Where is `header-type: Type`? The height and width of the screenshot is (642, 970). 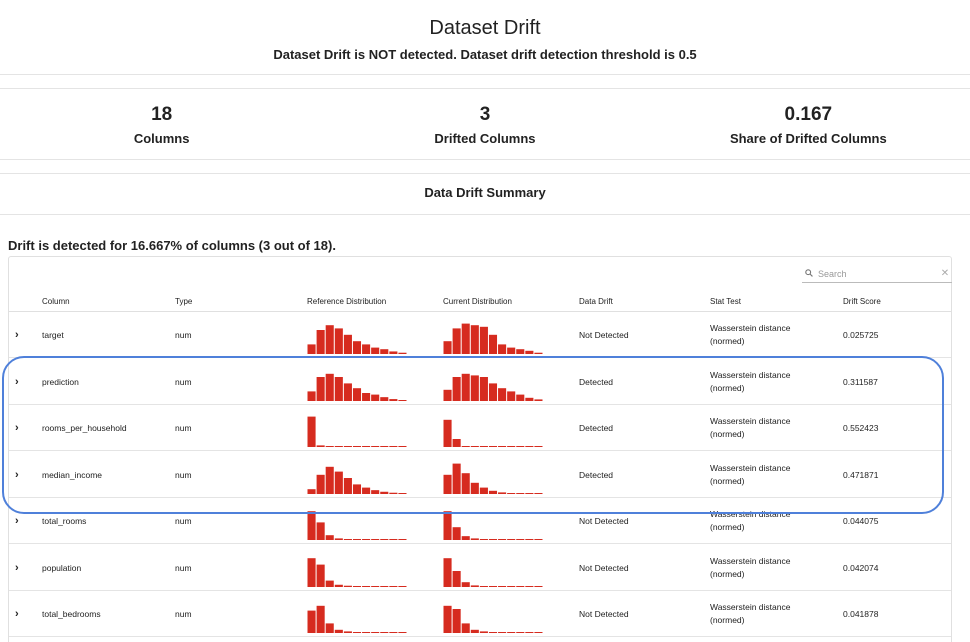
header-type: Type is located at coordinates (184, 301).